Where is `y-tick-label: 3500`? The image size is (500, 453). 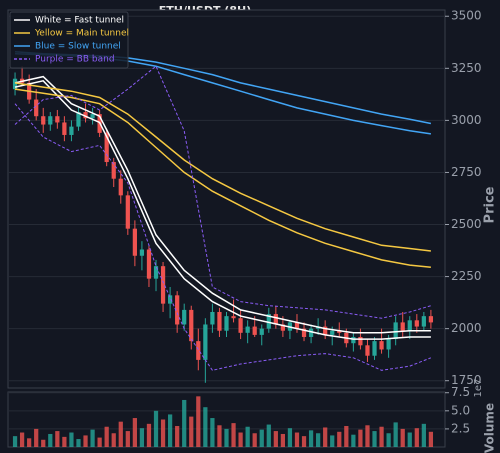
y-tick-label: 3500 is located at coordinates (466, 16).